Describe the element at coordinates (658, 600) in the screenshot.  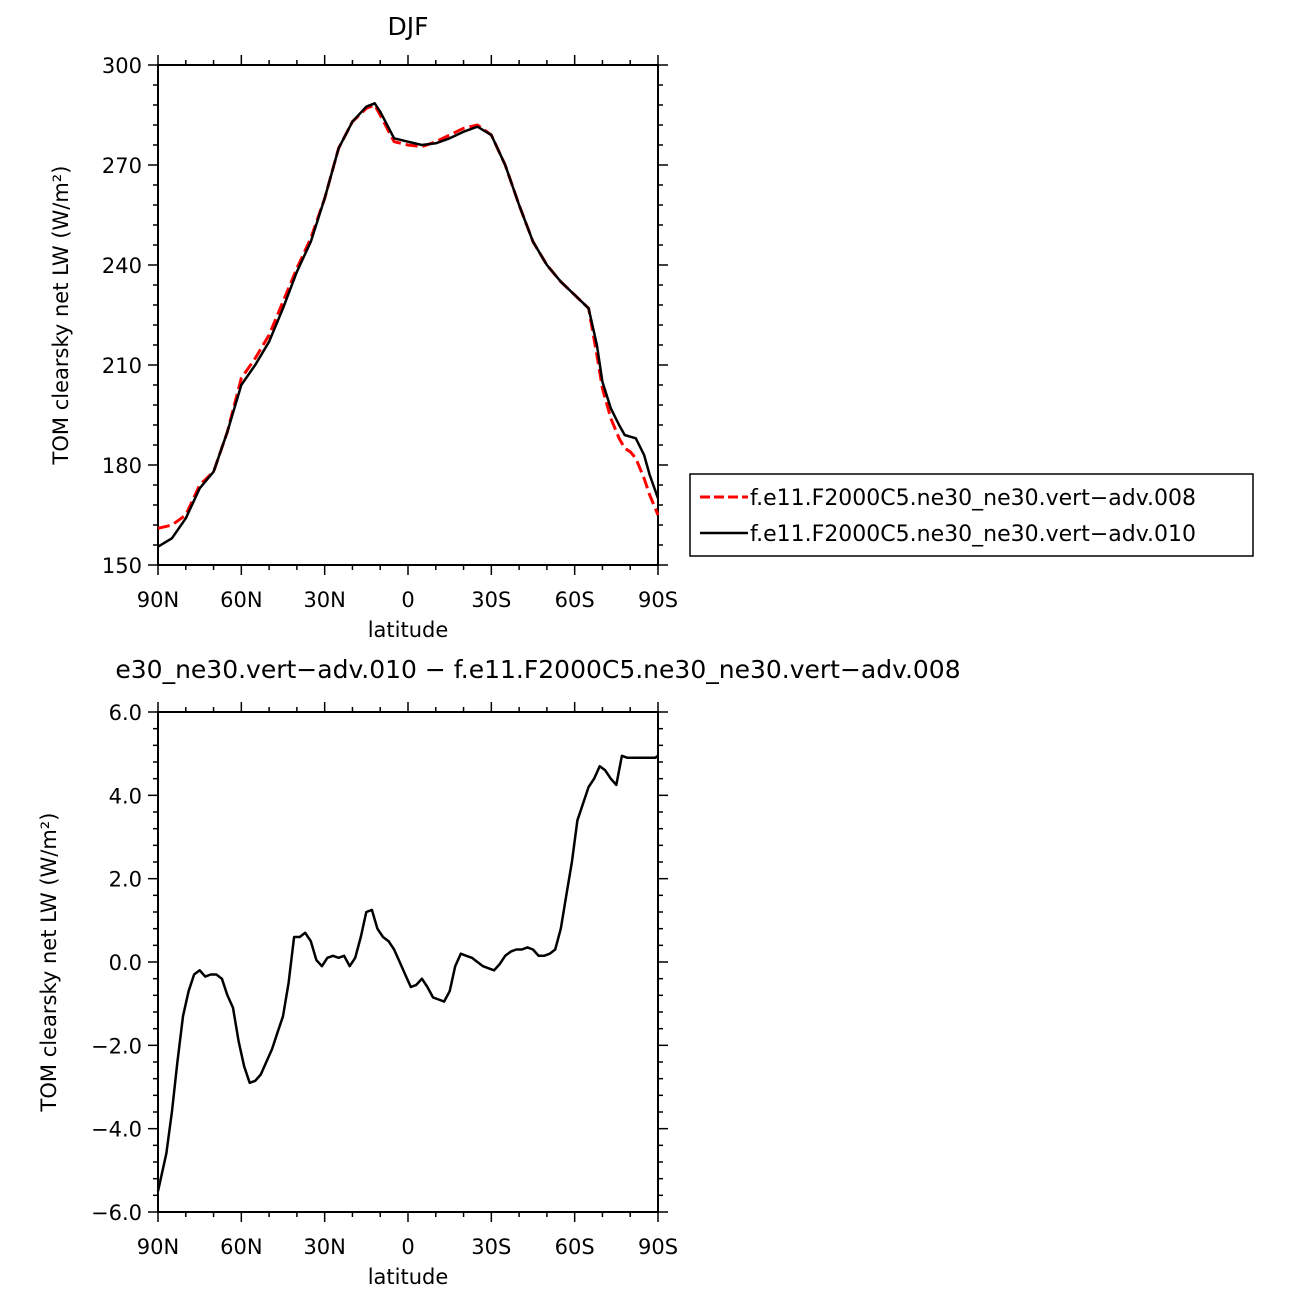
I see `x-tick-label-top: 90S` at that location.